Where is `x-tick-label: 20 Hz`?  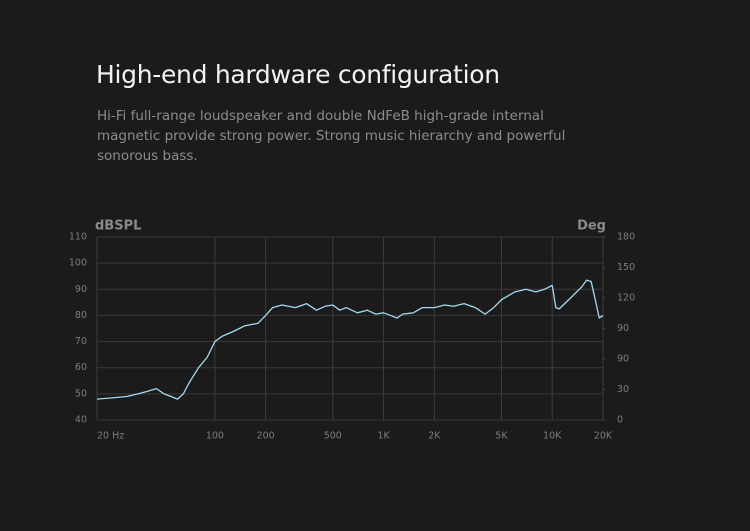
x-tick-label: 20 Hz is located at coordinates (110, 436).